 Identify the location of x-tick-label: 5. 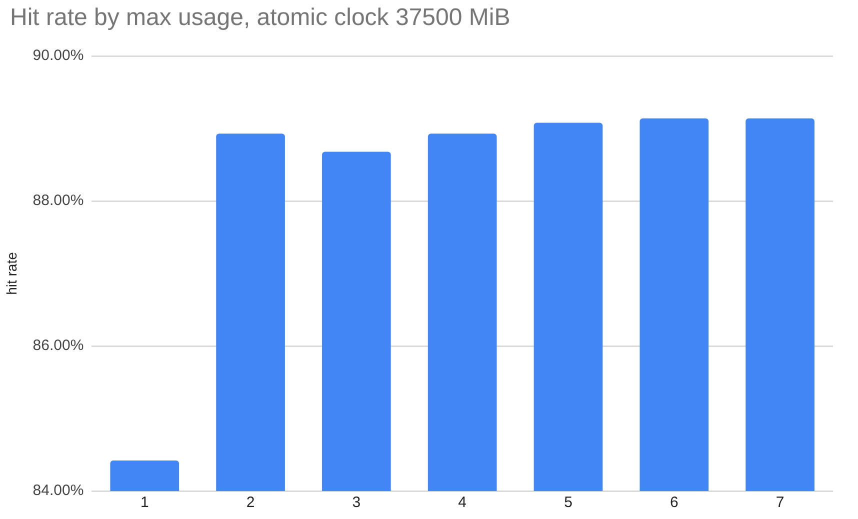
(568, 503).